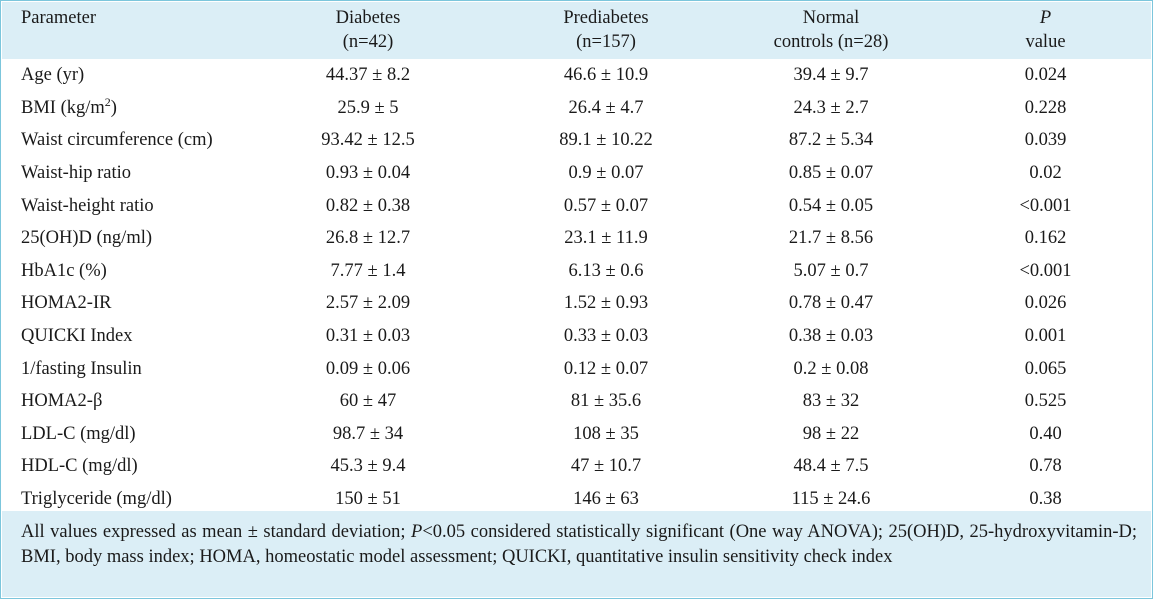  What do you see at coordinates (606, 42) in the screenshot?
I see `header-prediabetes-line2: (n=157)` at bounding box center [606, 42].